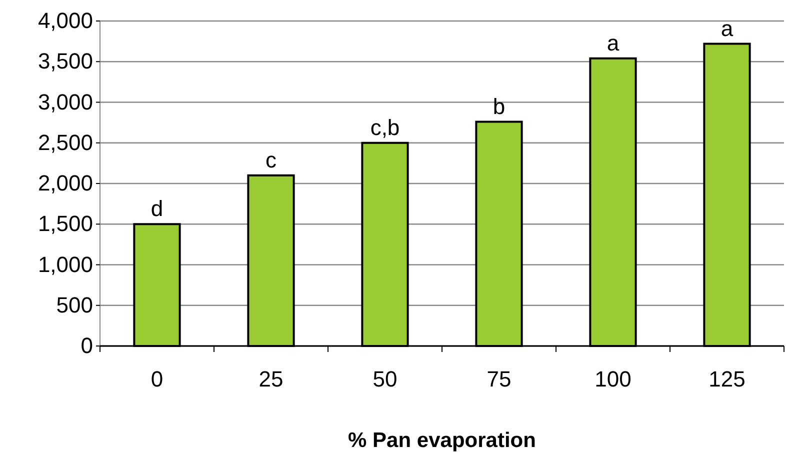 The height and width of the screenshot is (463, 786). I want to click on x-tick-label: 125, so click(727, 379).